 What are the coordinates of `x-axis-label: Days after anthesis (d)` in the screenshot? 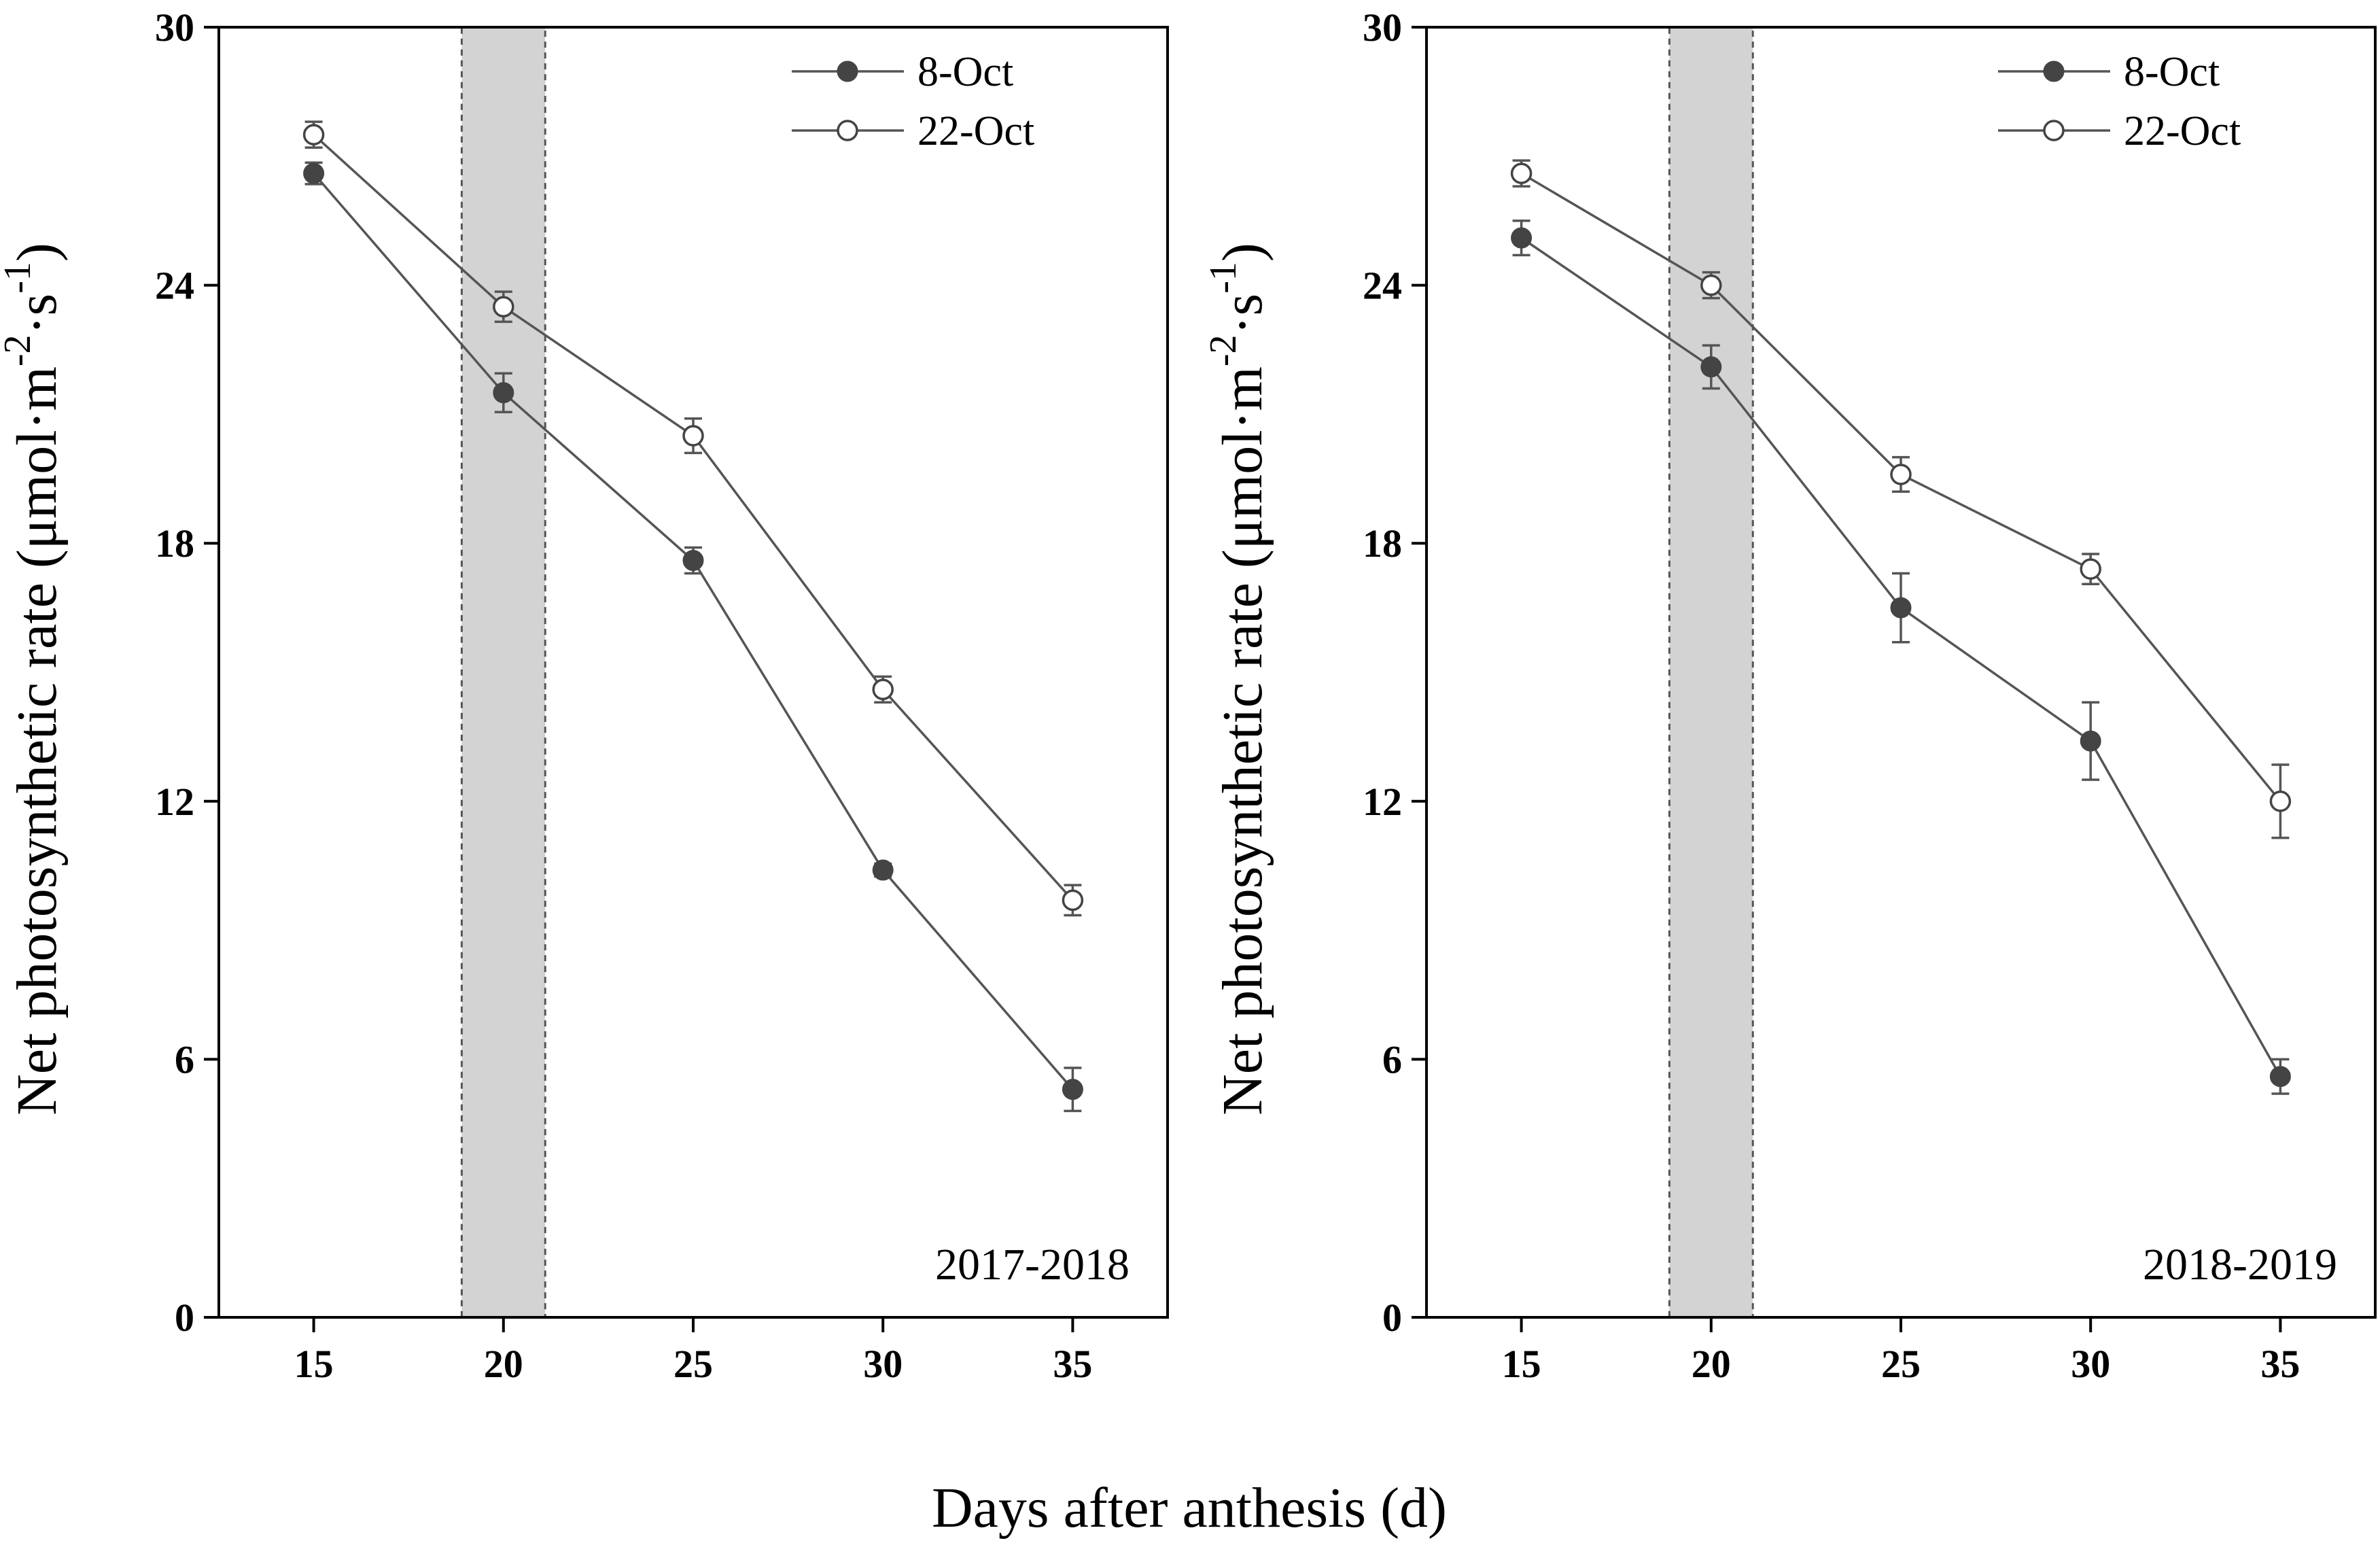 It's located at (1189, 1508).